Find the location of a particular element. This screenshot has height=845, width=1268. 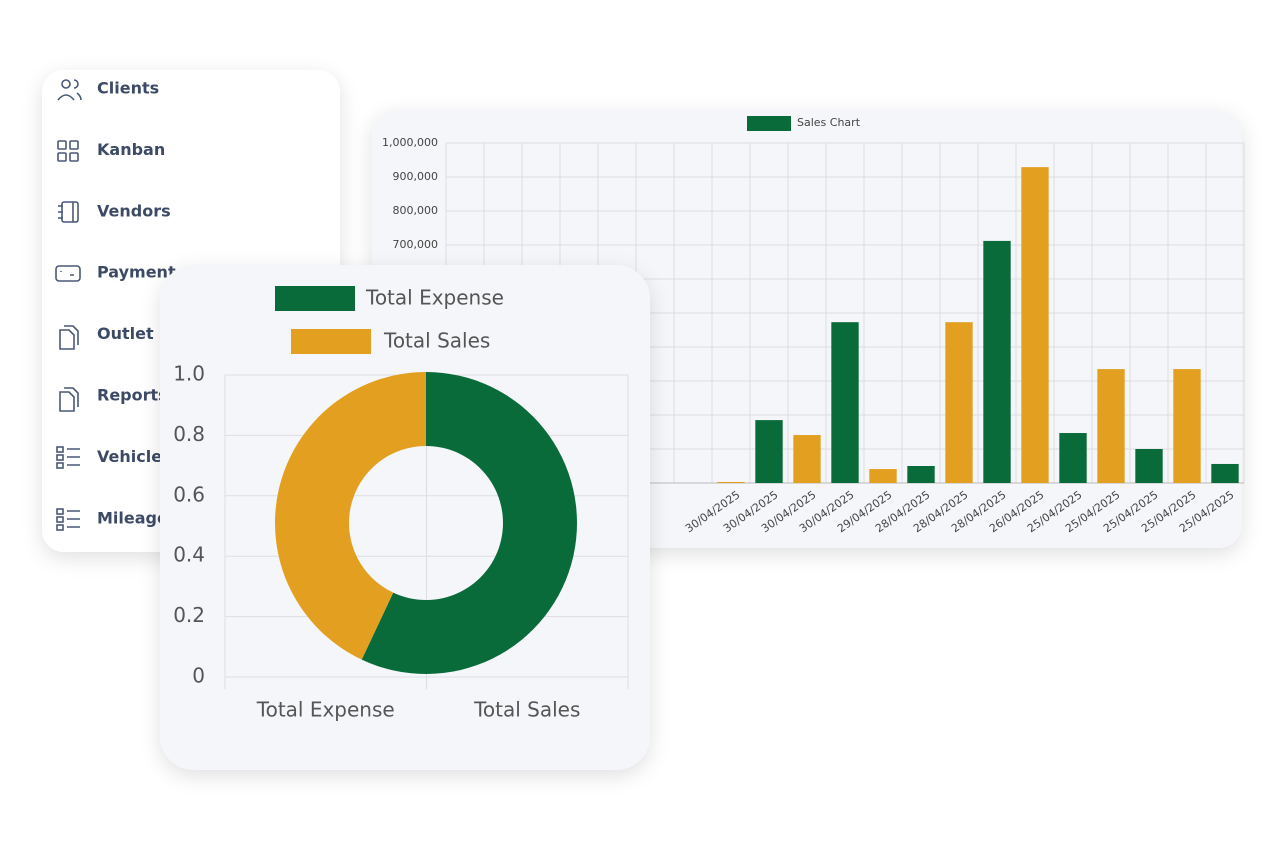

menu-item: Mileage is located at coordinates (132, 517).